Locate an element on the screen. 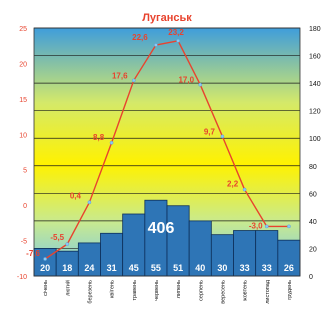 Image resolution: width=324 pixels, height=328 pixels. month-label: травень is located at coordinates (135, 290).